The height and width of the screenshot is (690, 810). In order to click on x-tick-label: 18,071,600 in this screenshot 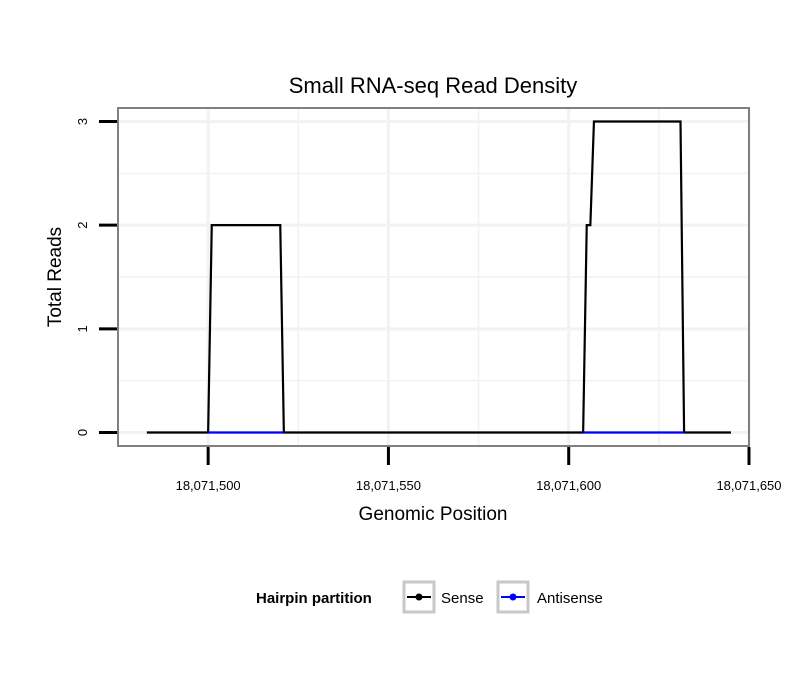, I will do `click(568, 485)`.